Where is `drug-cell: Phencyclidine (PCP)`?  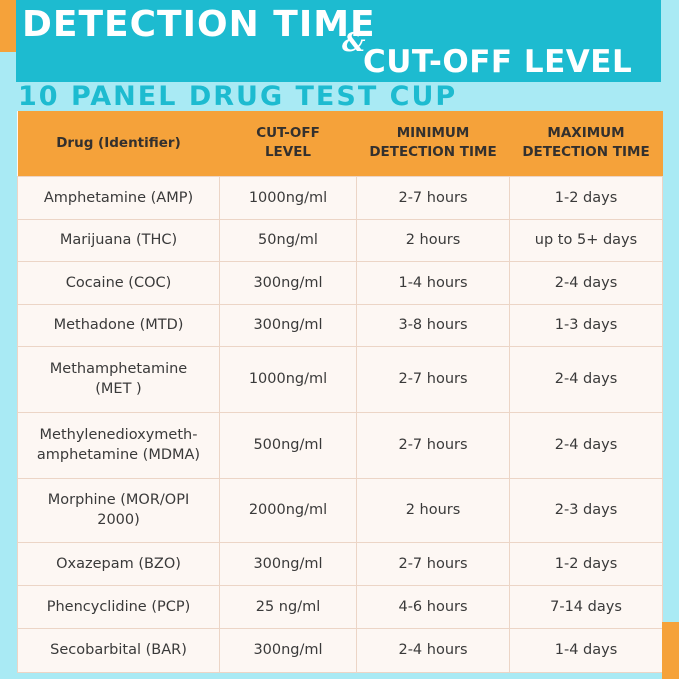 drug-cell: Phencyclidine (PCP) is located at coordinates (118, 606).